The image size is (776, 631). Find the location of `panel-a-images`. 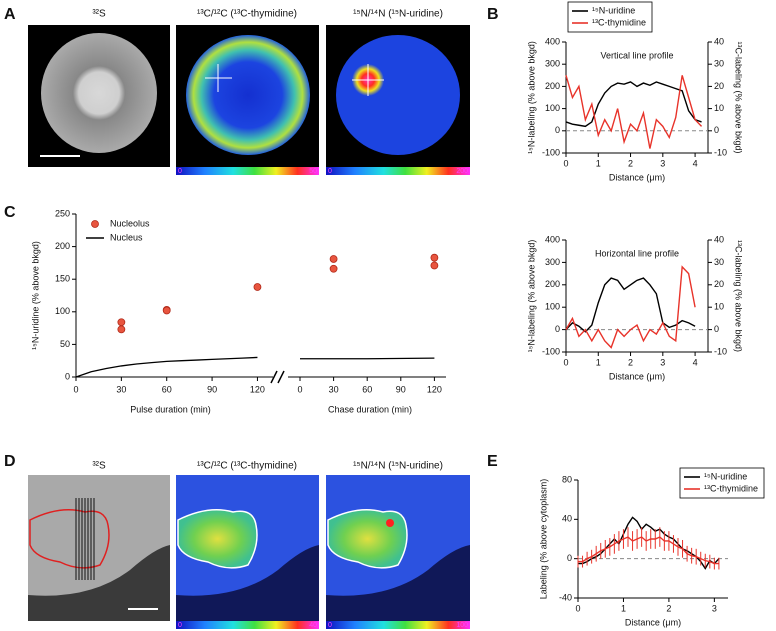

panel-a-images is located at coordinates (249, 100).